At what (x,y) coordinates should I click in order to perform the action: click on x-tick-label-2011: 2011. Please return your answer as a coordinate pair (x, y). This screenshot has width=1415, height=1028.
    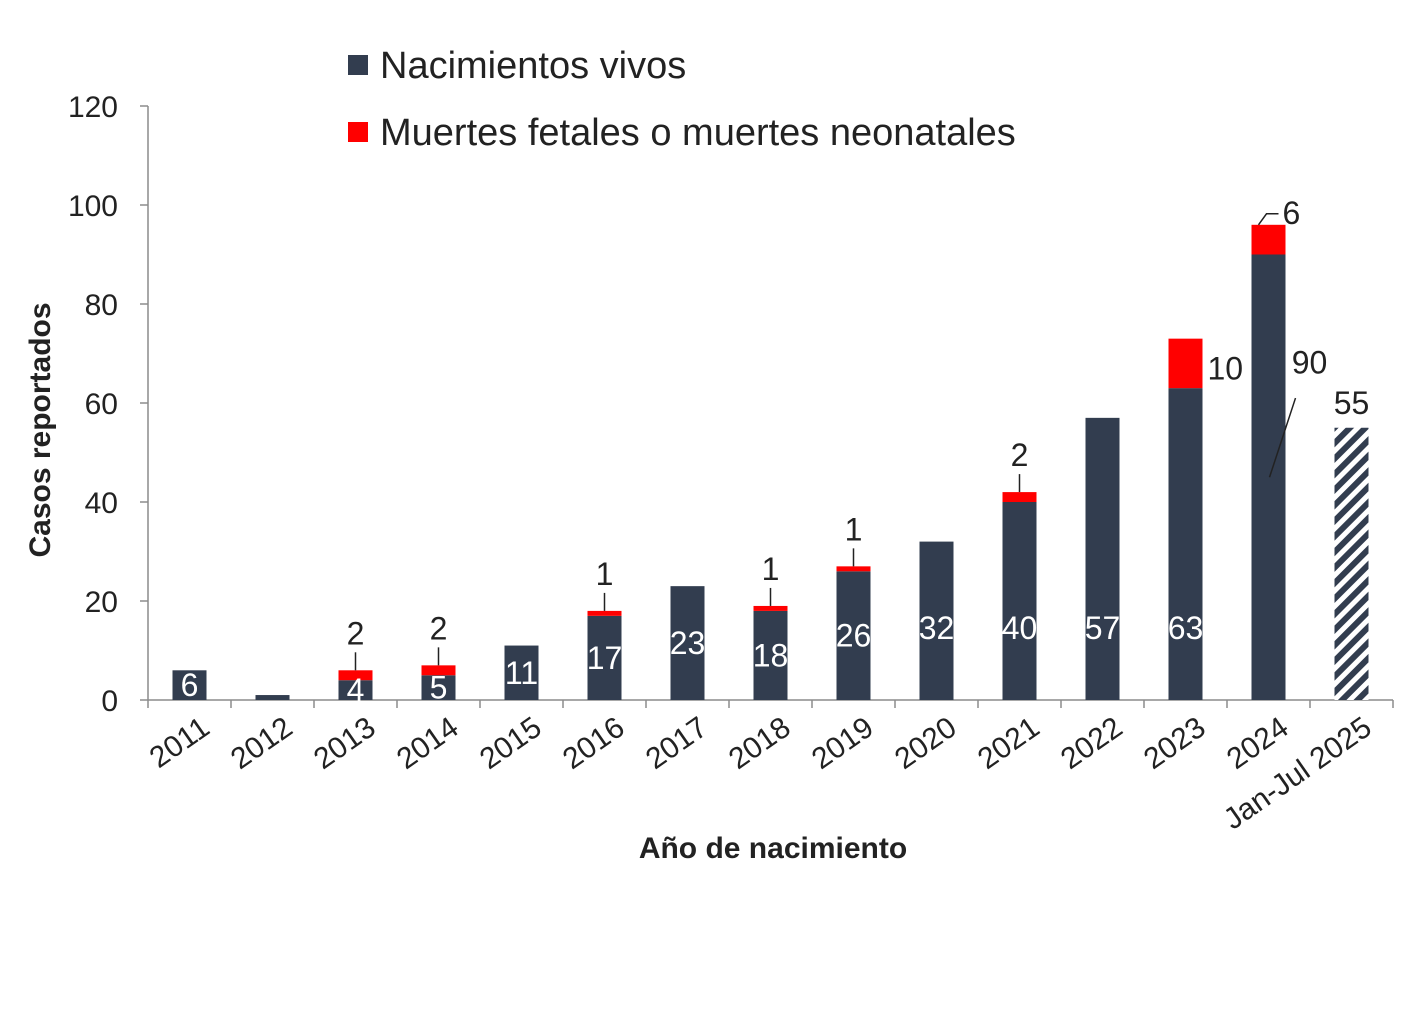
    Looking at the image, I should click on (180, 743).